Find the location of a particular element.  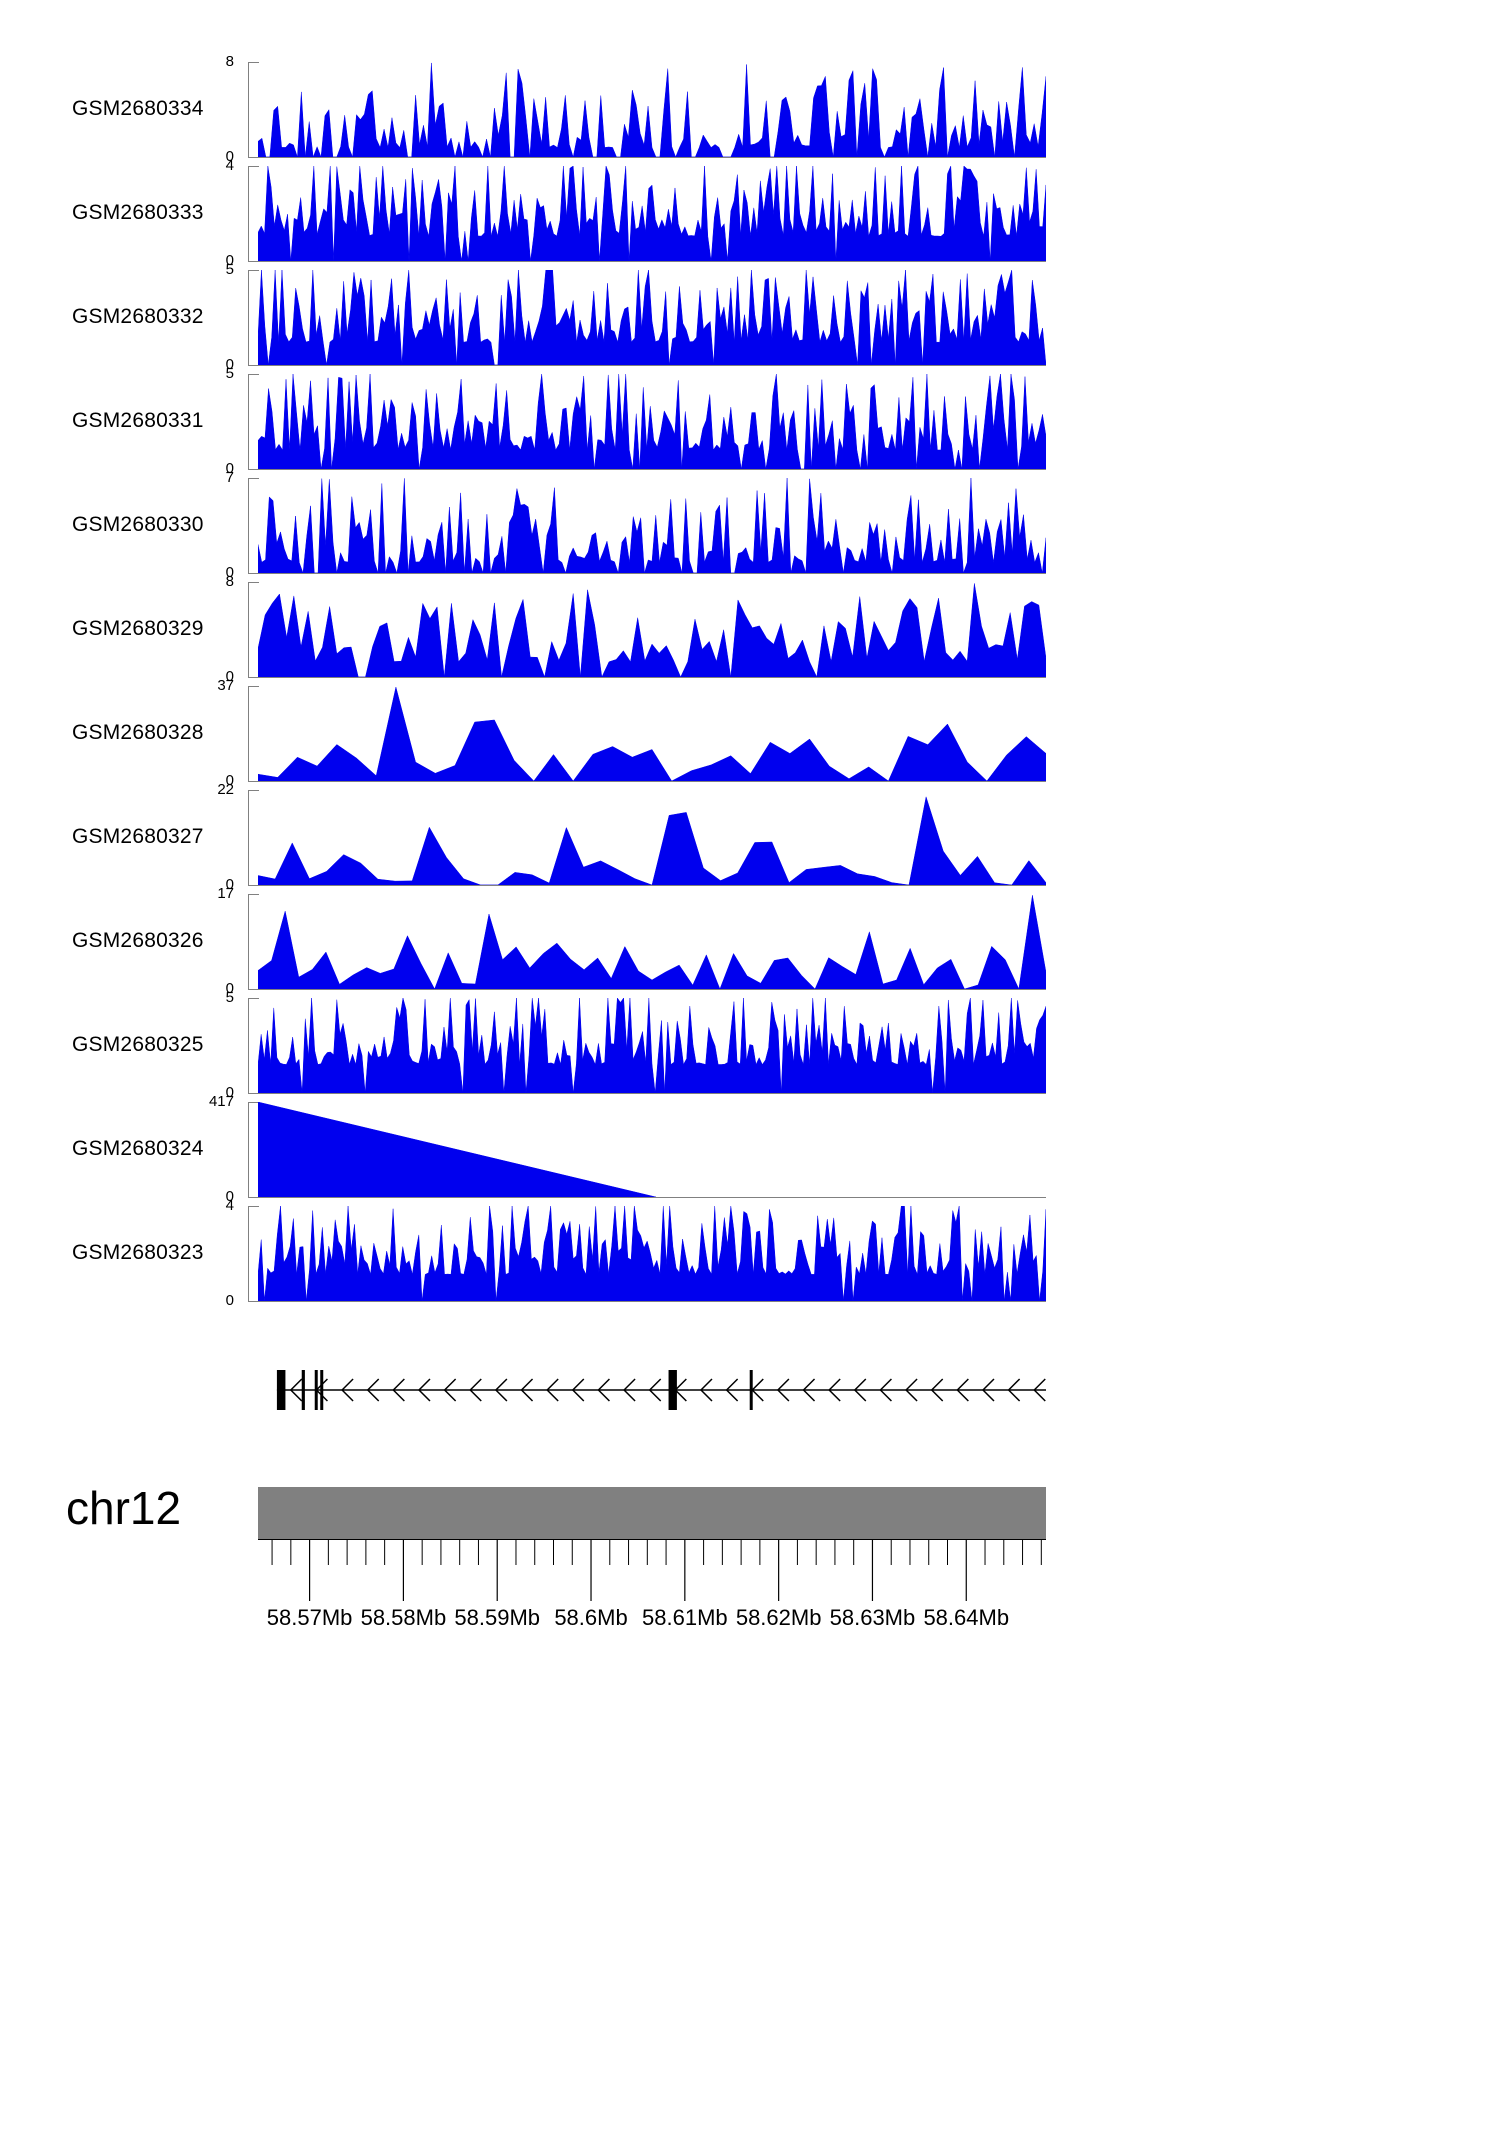

coverage-track: GSM2680333 4 0 is located at coordinates (750, 213).